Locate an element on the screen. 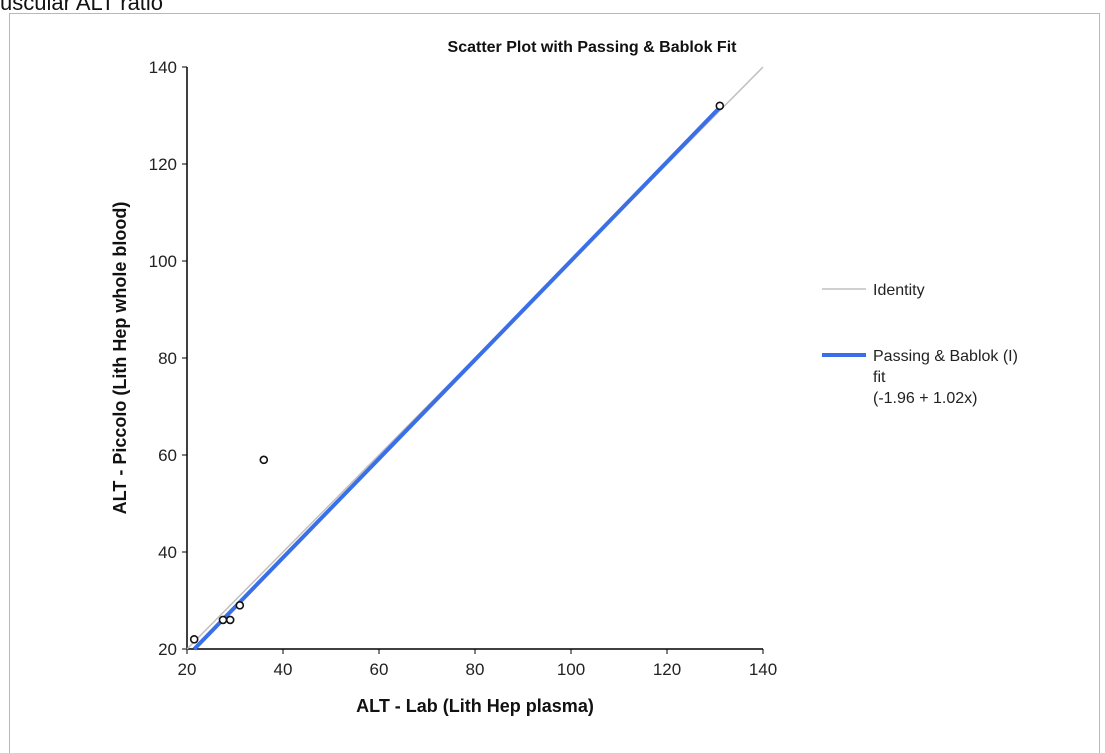 The width and height of the screenshot is (1105, 753). x-tick-label: 120 is located at coordinates (667, 669).